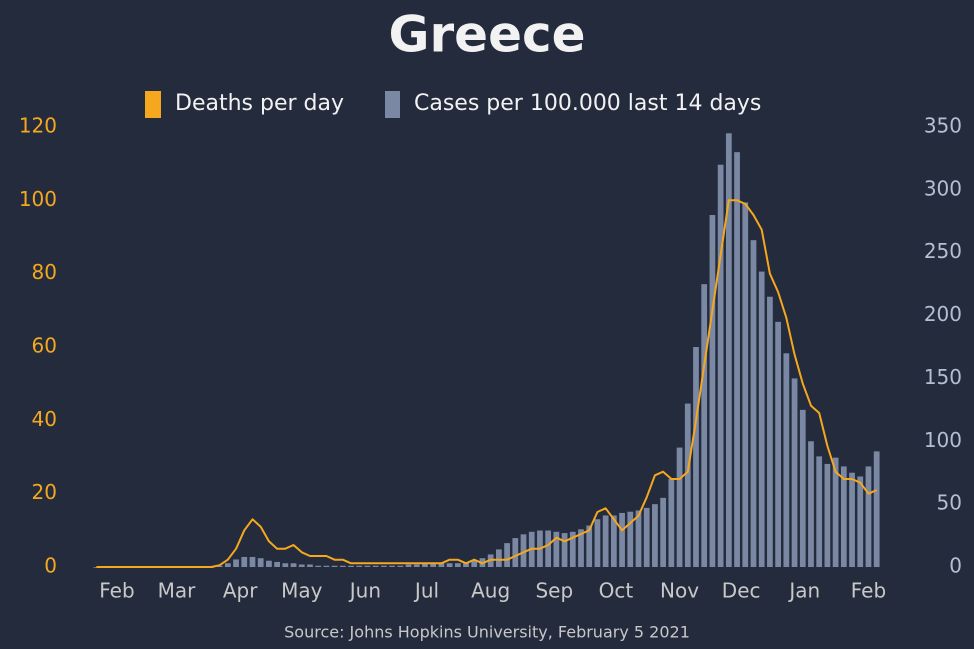 The height and width of the screenshot is (649, 974). What do you see at coordinates (44, 272) in the screenshot?
I see `y-tick-label: 80` at bounding box center [44, 272].